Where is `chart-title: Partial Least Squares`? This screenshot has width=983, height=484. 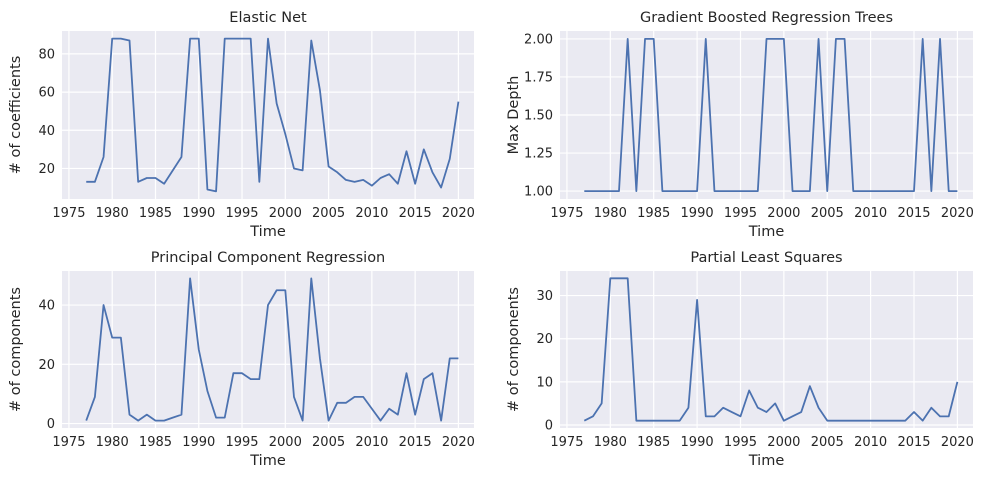
chart-title: Partial Least Squares is located at coordinates (766, 258).